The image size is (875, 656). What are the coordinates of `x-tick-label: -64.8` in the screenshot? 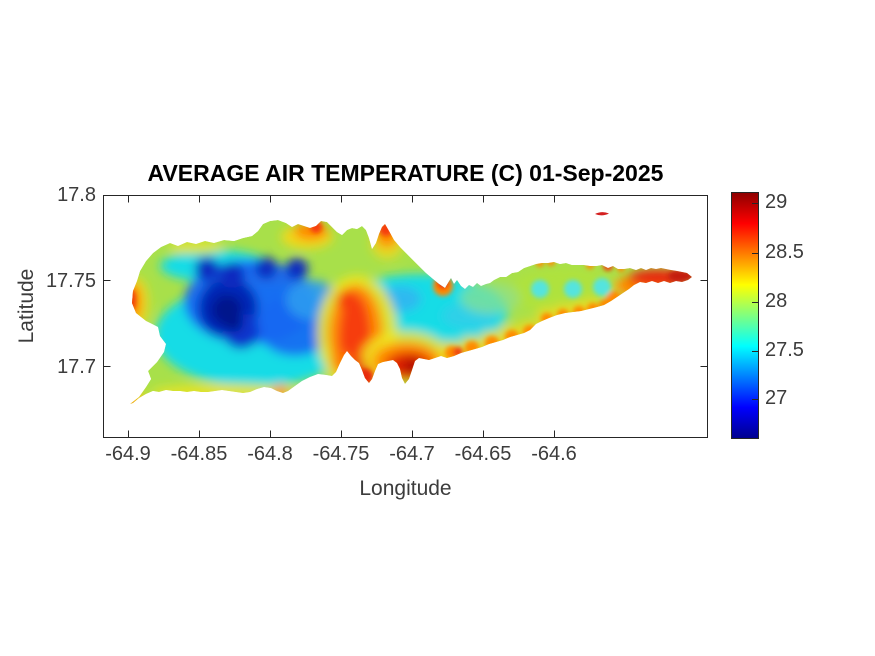 It's located at (270, 454).